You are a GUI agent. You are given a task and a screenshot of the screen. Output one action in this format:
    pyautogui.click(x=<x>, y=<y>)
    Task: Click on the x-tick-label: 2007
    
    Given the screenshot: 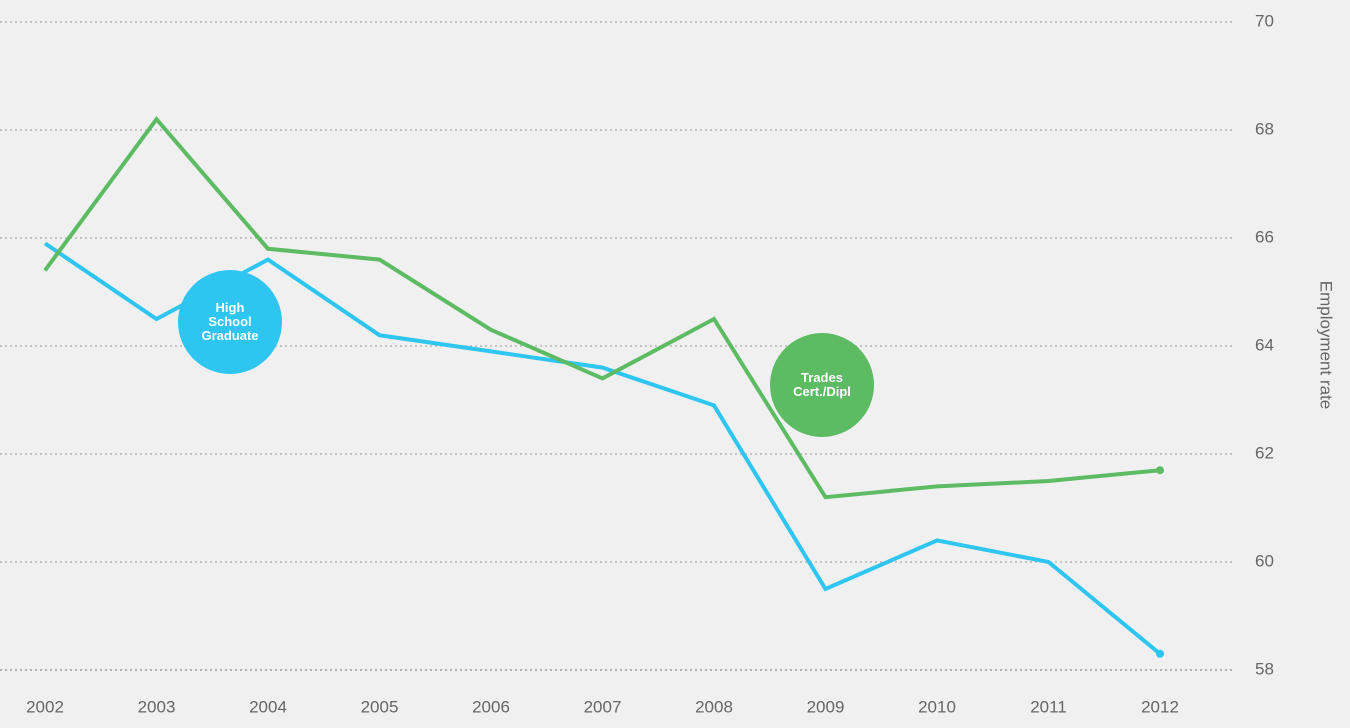 What is the action you would take?
    pyautogui.click(x=603, y=706)
    